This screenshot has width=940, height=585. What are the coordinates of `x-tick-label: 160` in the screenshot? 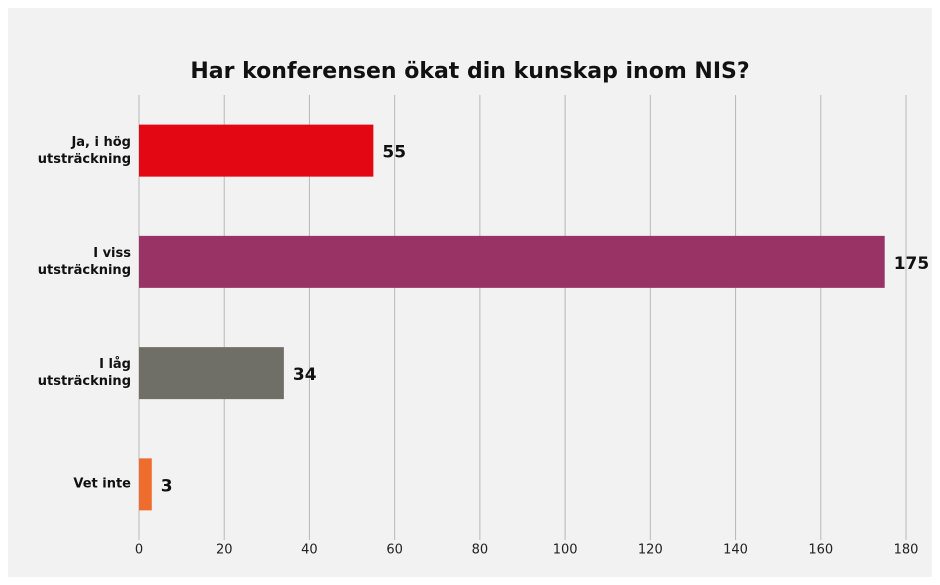 It's located at (820, 550).